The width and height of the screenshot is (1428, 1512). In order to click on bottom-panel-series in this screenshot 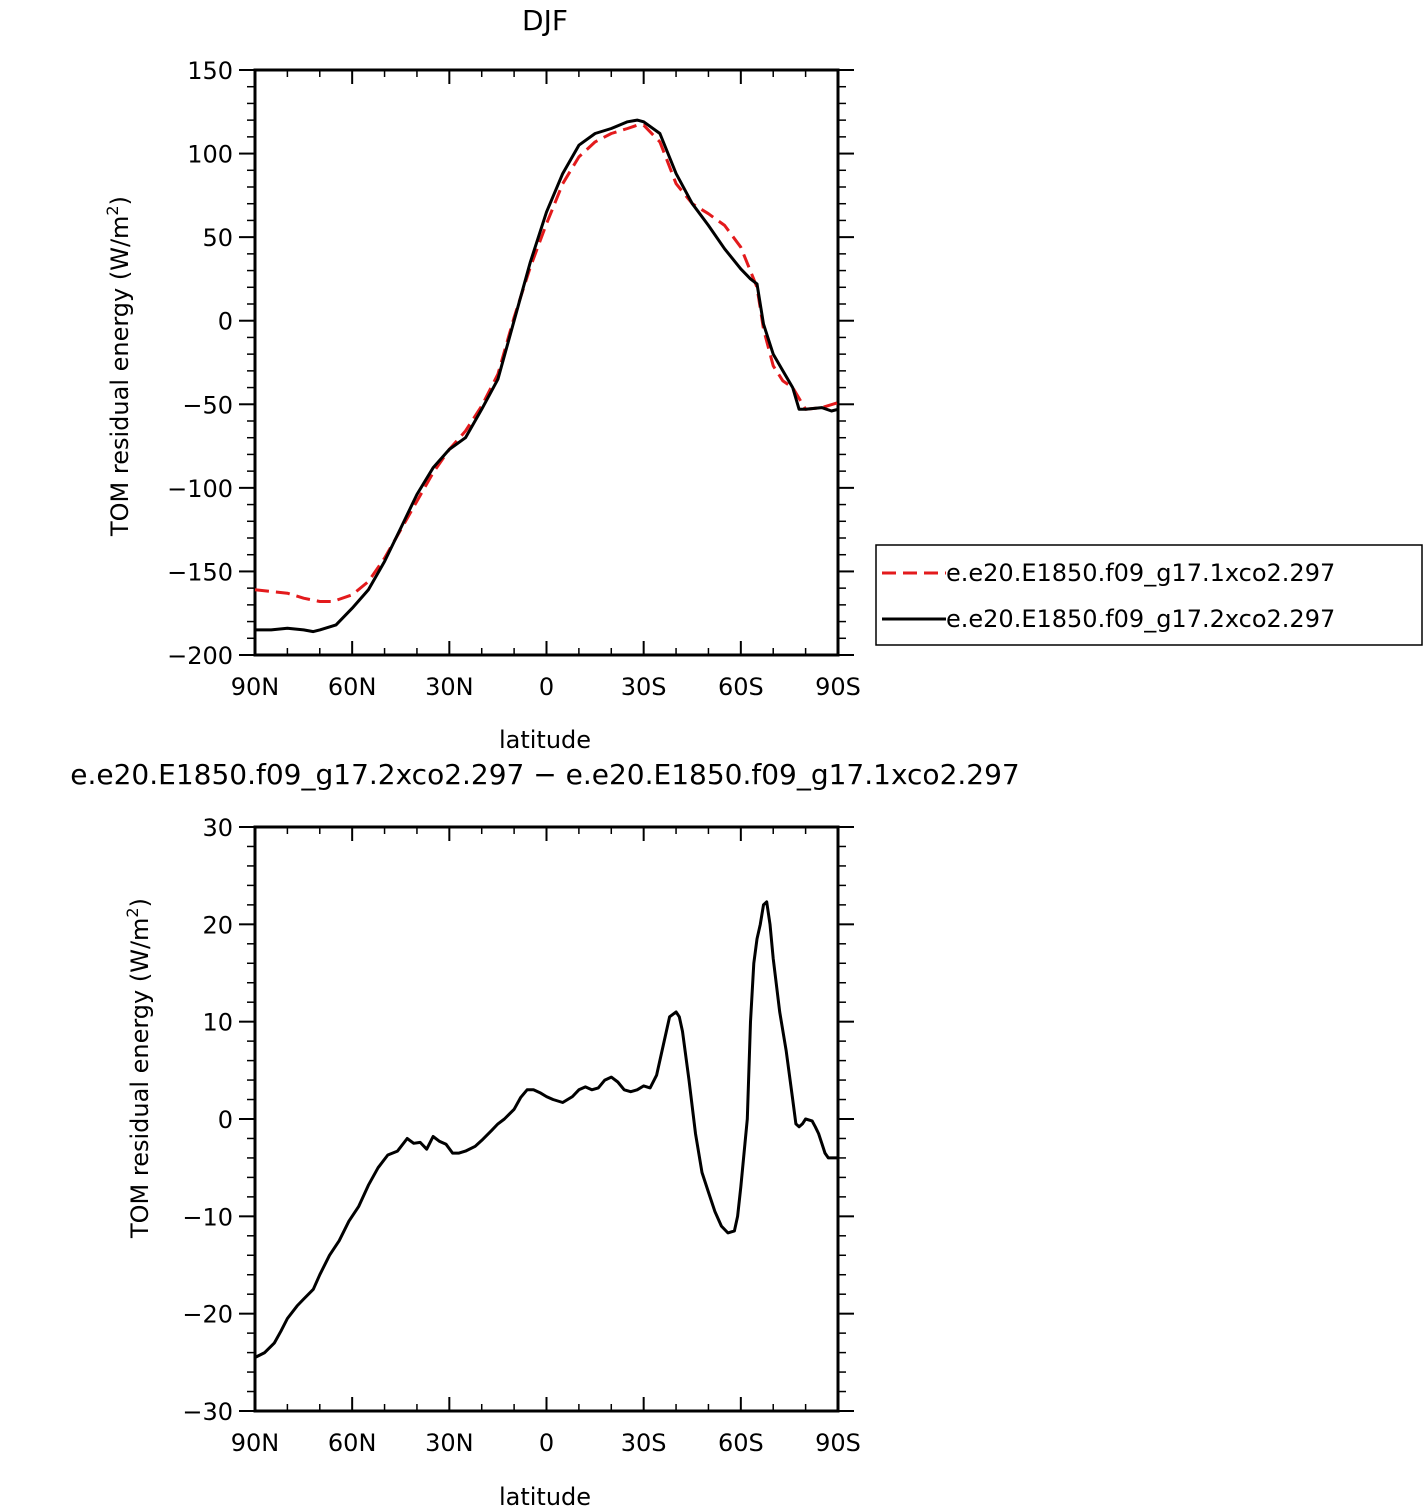, I will do `click(546, 1129)`.